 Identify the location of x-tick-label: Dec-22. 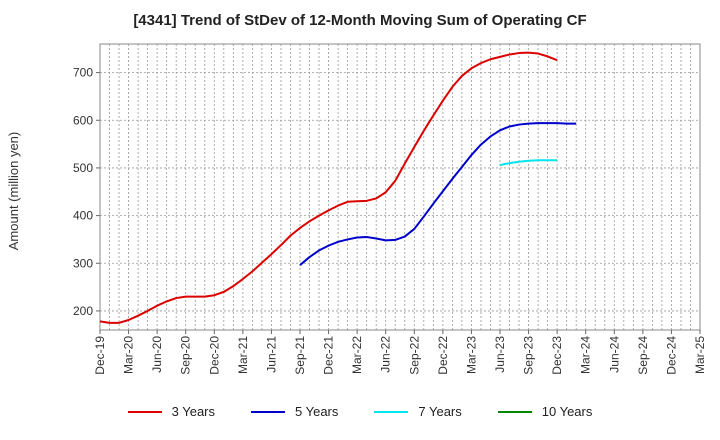
(443, 355).